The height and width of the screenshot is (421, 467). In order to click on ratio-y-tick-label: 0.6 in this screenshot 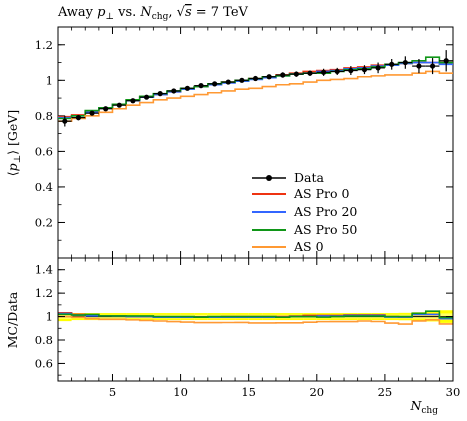, I will do `click(44, 363)`.